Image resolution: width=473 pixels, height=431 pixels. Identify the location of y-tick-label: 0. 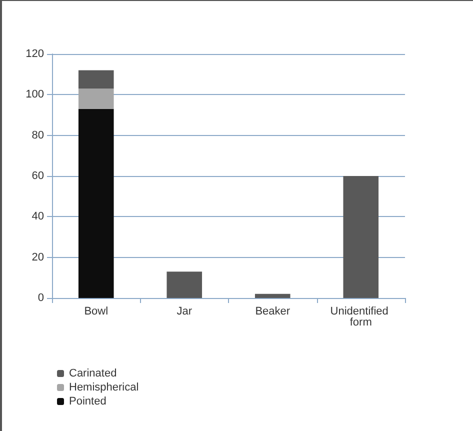
(41, 298).